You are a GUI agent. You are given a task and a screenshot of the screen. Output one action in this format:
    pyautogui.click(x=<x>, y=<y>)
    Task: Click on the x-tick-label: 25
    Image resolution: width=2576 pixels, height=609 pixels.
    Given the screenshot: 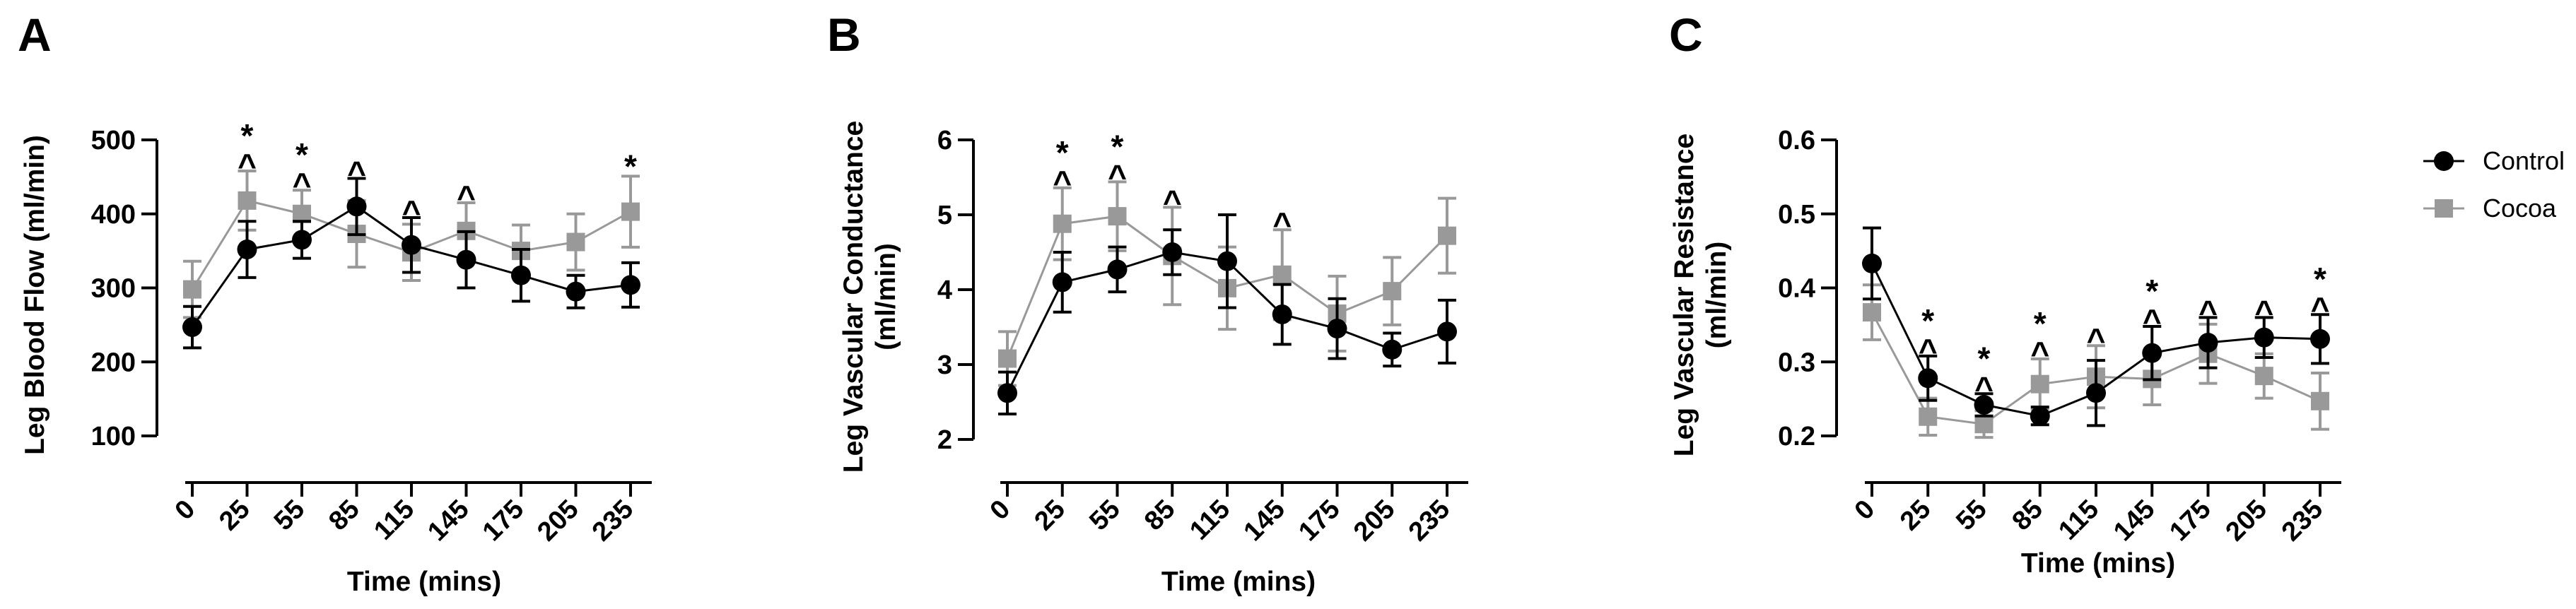 What is the action you would take?
    pyautogui.click(x=234, y=516)
    